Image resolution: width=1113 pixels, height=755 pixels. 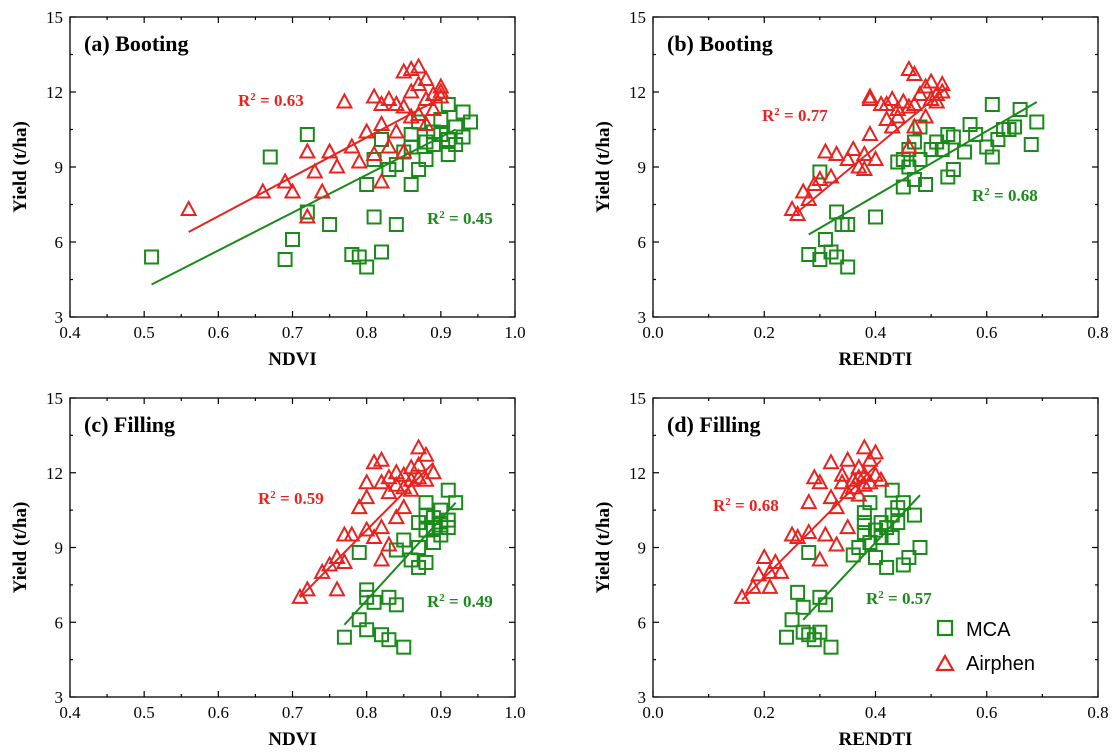 I want to click on r2-label-mca: R2 = 0.49, so click(x=460, y=601).